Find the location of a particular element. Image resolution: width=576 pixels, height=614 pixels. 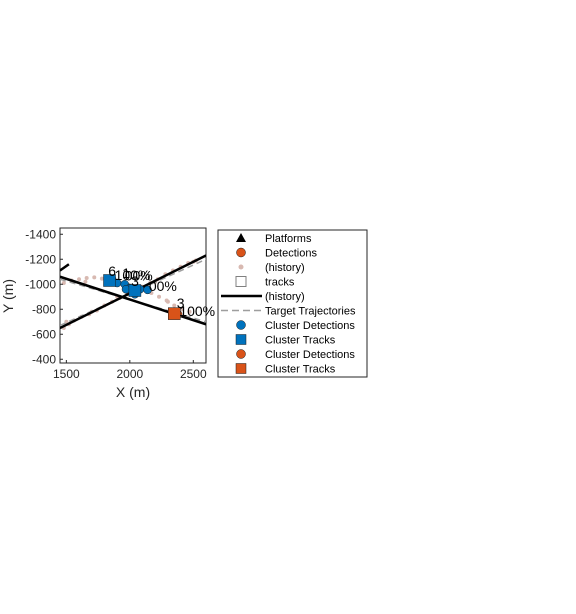

y-axis-ticks: -1400 -1200 -1000 -800 -600 -400 is located at coordinates (44, 296).